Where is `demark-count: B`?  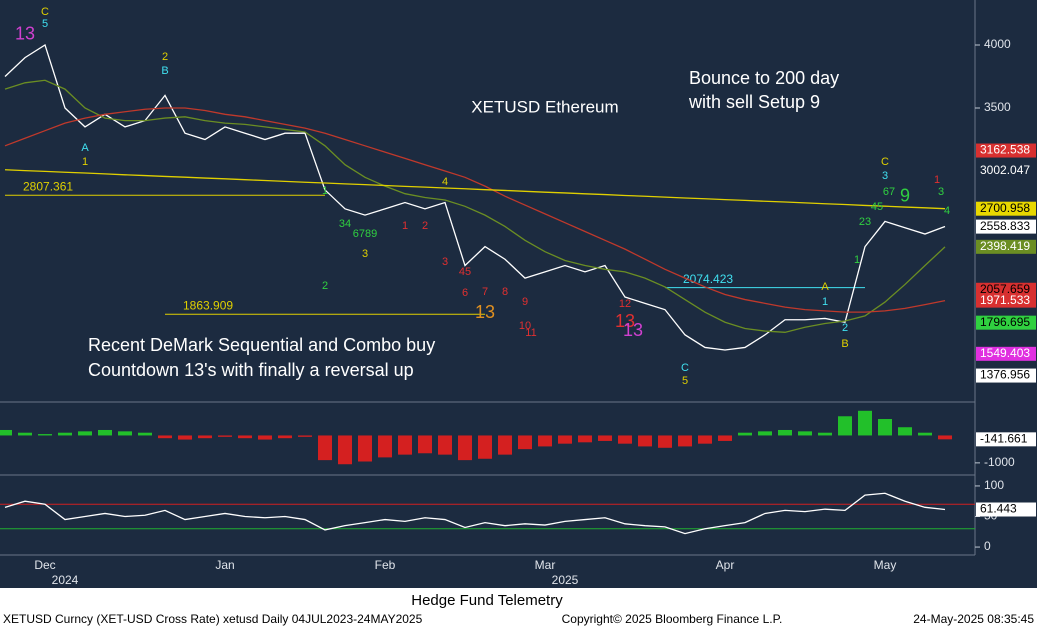
demark-count: B is located at coordinates (164, 71).